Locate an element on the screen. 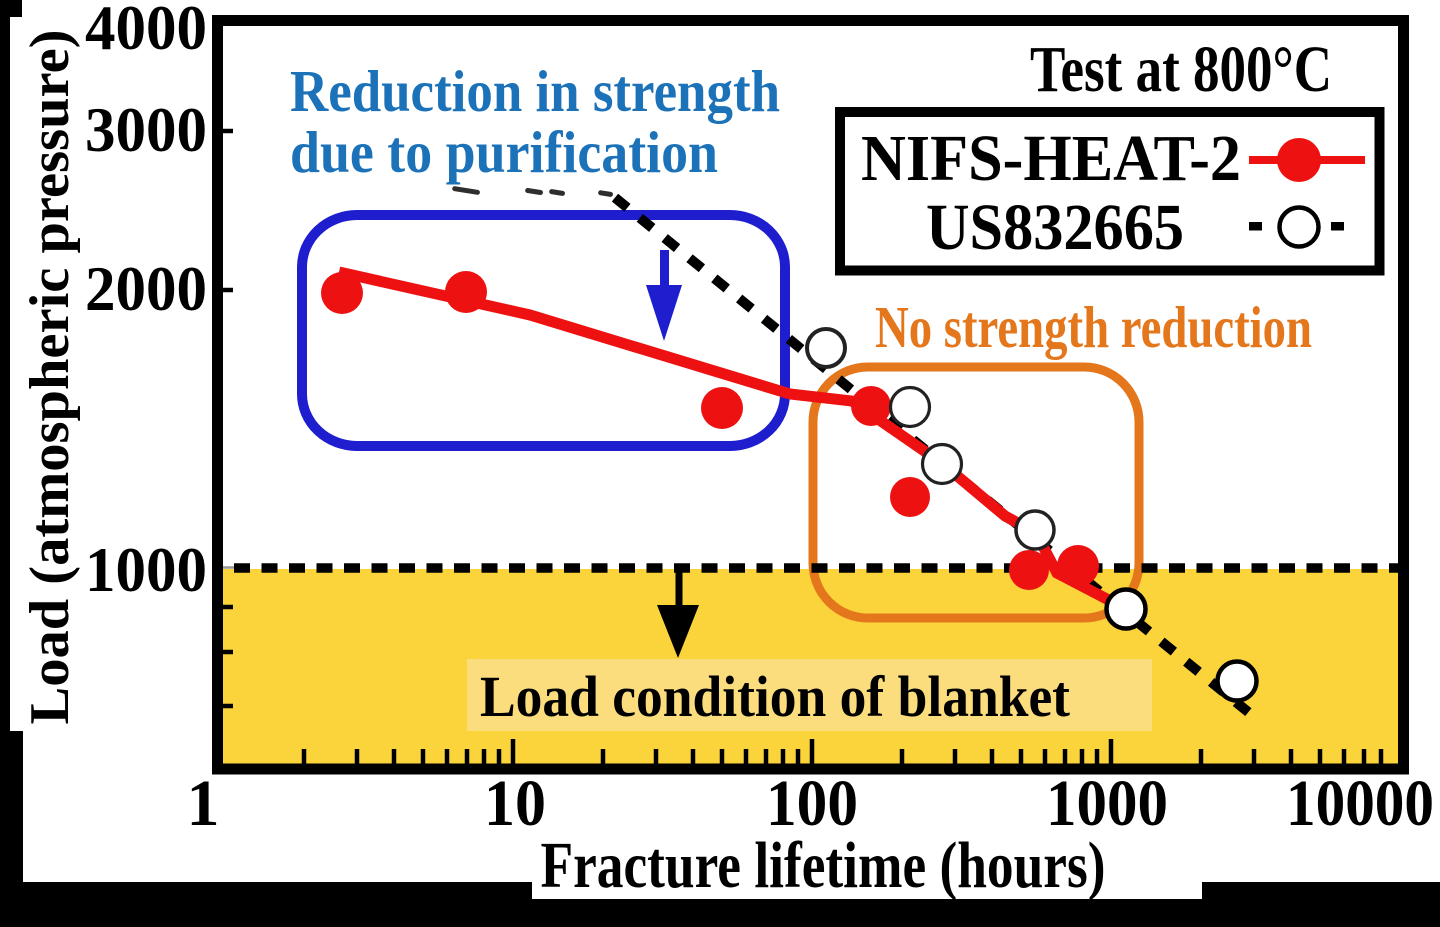  svg-text: Load (atmospheric pressure) is located at coordinates (50, 376).